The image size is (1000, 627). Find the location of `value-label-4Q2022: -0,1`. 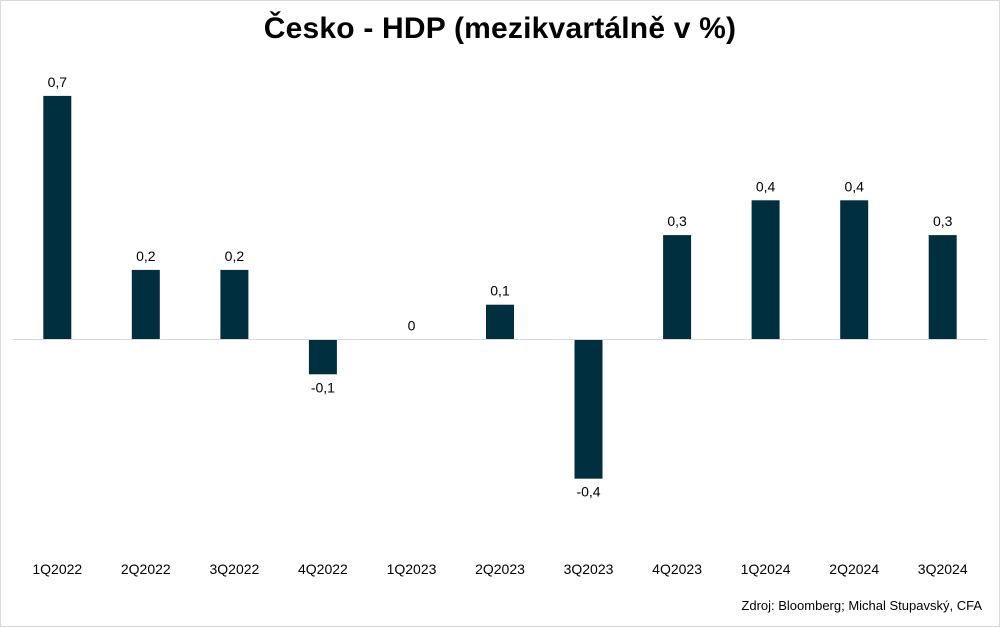

value-label-4Q2022: -0,1 is located at coordinates (323, 387).